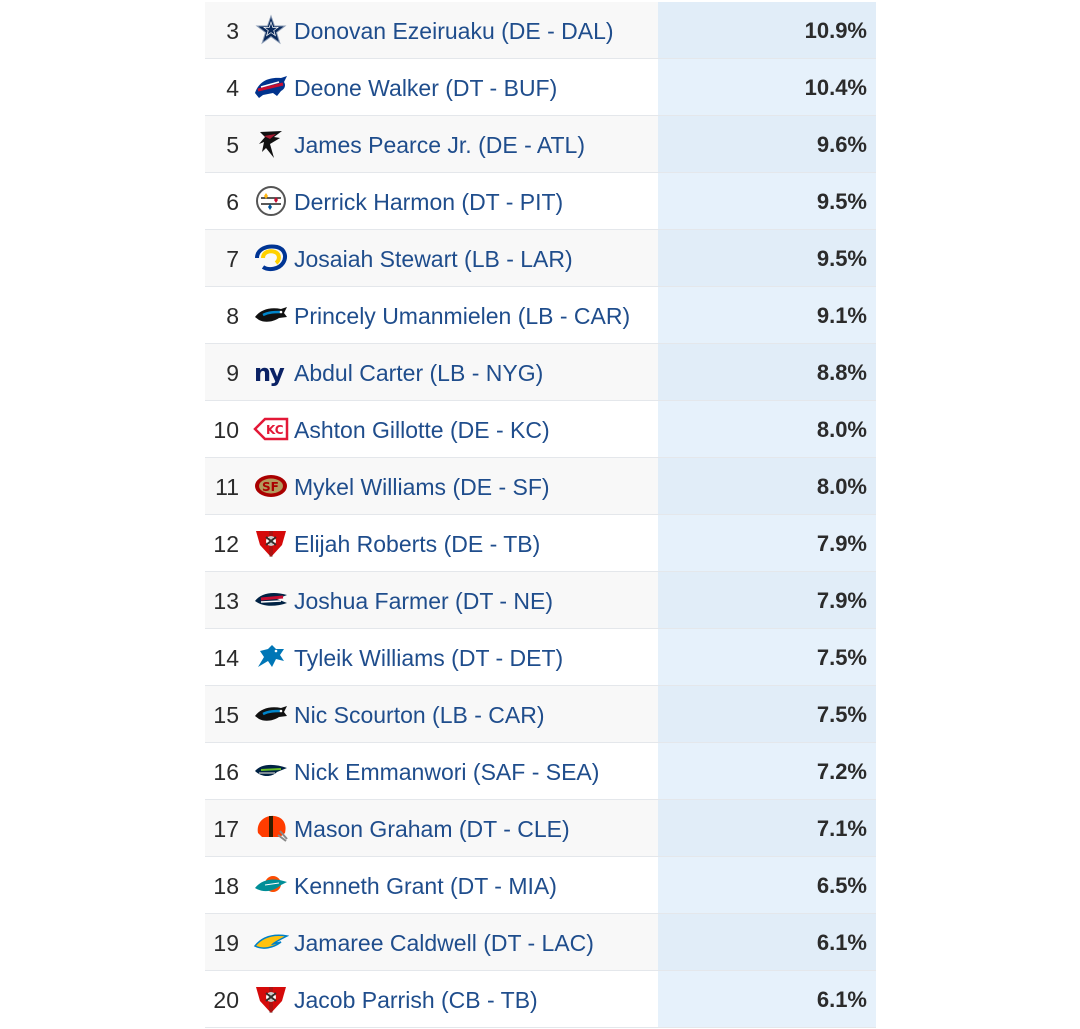 The width and height of the screenshot is (1080, 1029). What do you see at coordinates (447, 772) in the screenshot?
I see `player-link: Nick Emmanwori (SAF - SEA)` at bounding box center [447, 772].